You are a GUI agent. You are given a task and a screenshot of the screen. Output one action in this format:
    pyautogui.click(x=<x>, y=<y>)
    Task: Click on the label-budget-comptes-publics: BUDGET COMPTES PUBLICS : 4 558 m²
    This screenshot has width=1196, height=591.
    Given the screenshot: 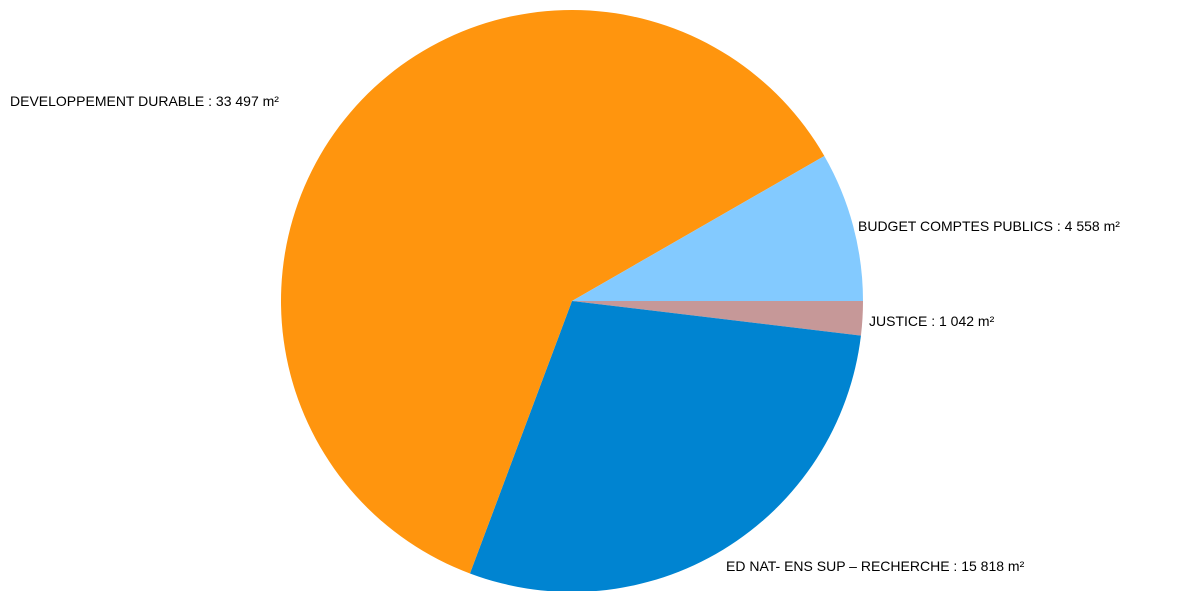 What is the action you would take?
    pyautogui.click(x=989, y=226)
    